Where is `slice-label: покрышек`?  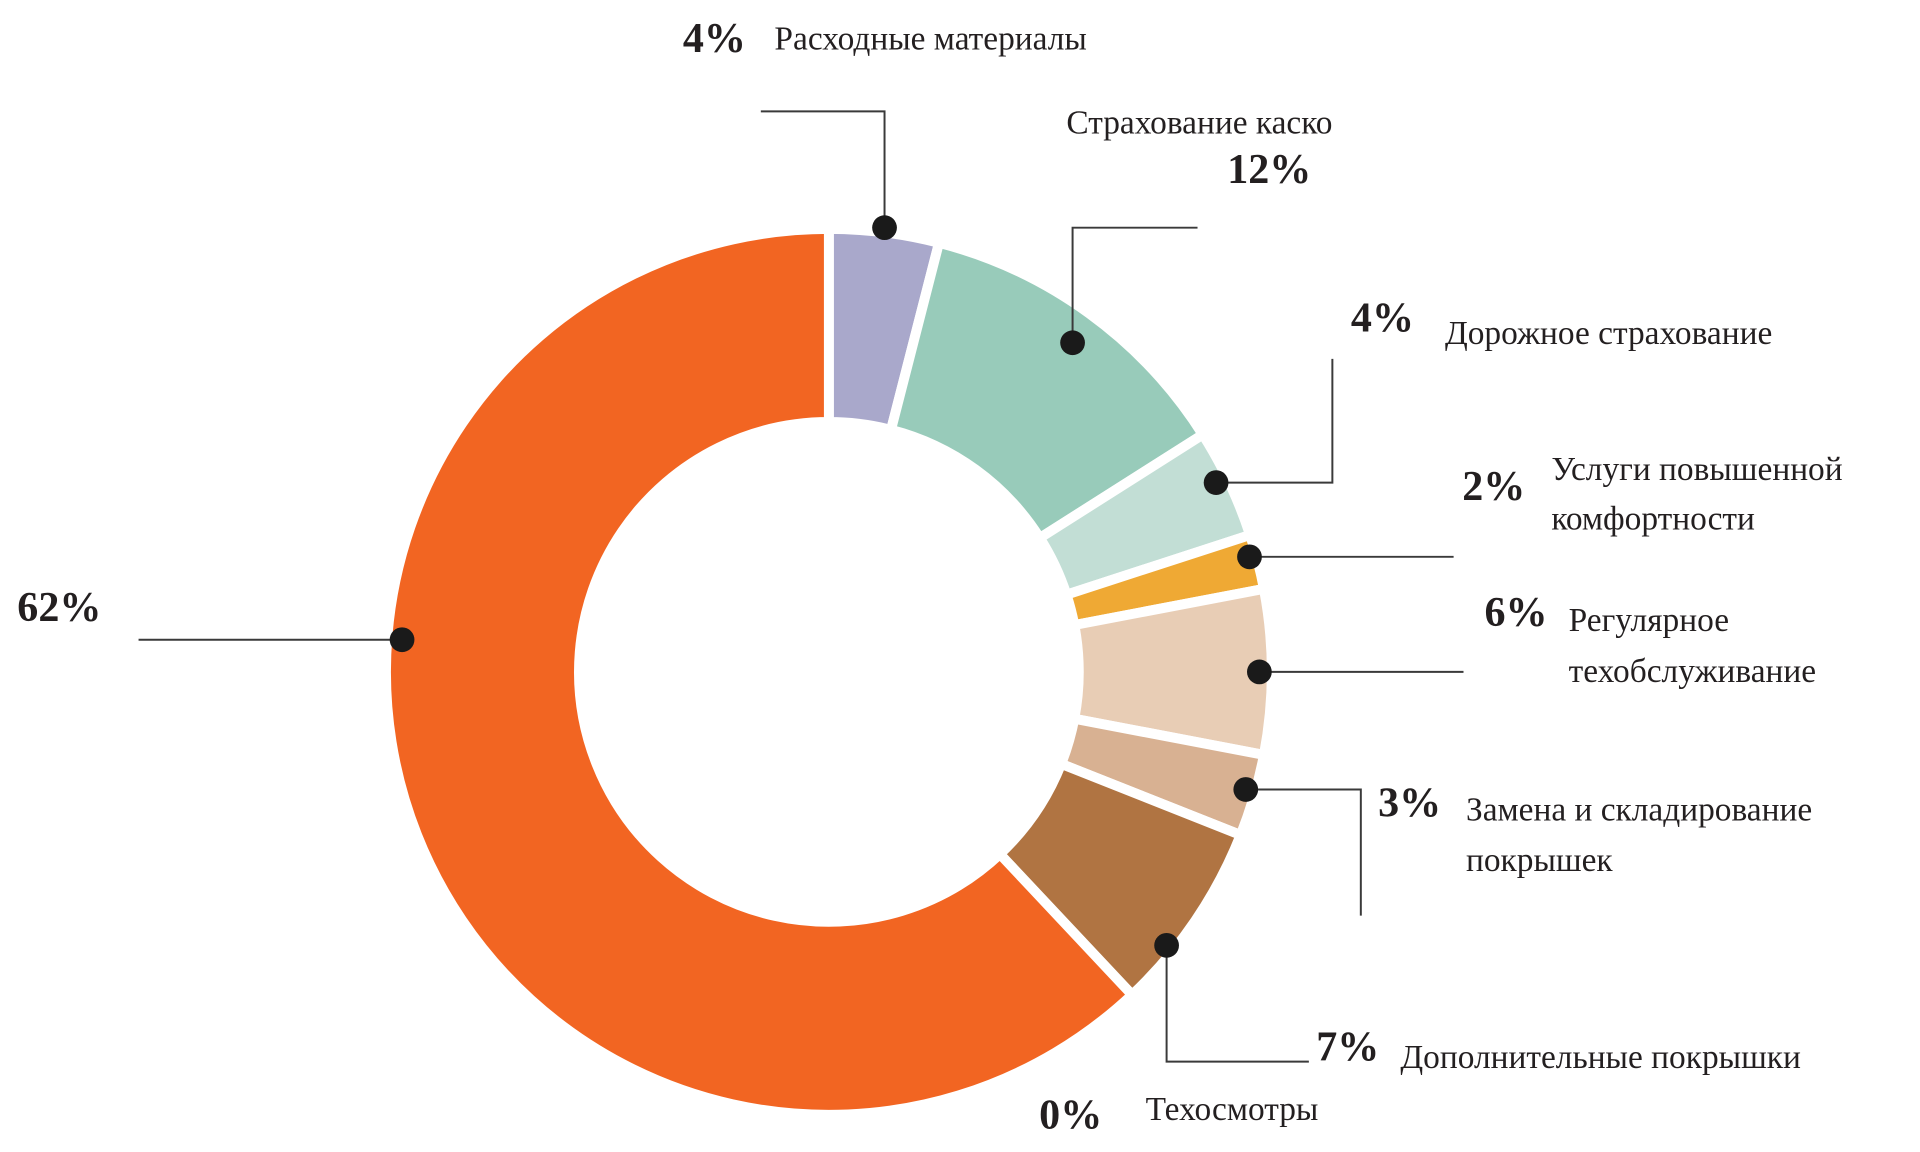
slice-label: покрышек is located at coordinates (1539, 860).